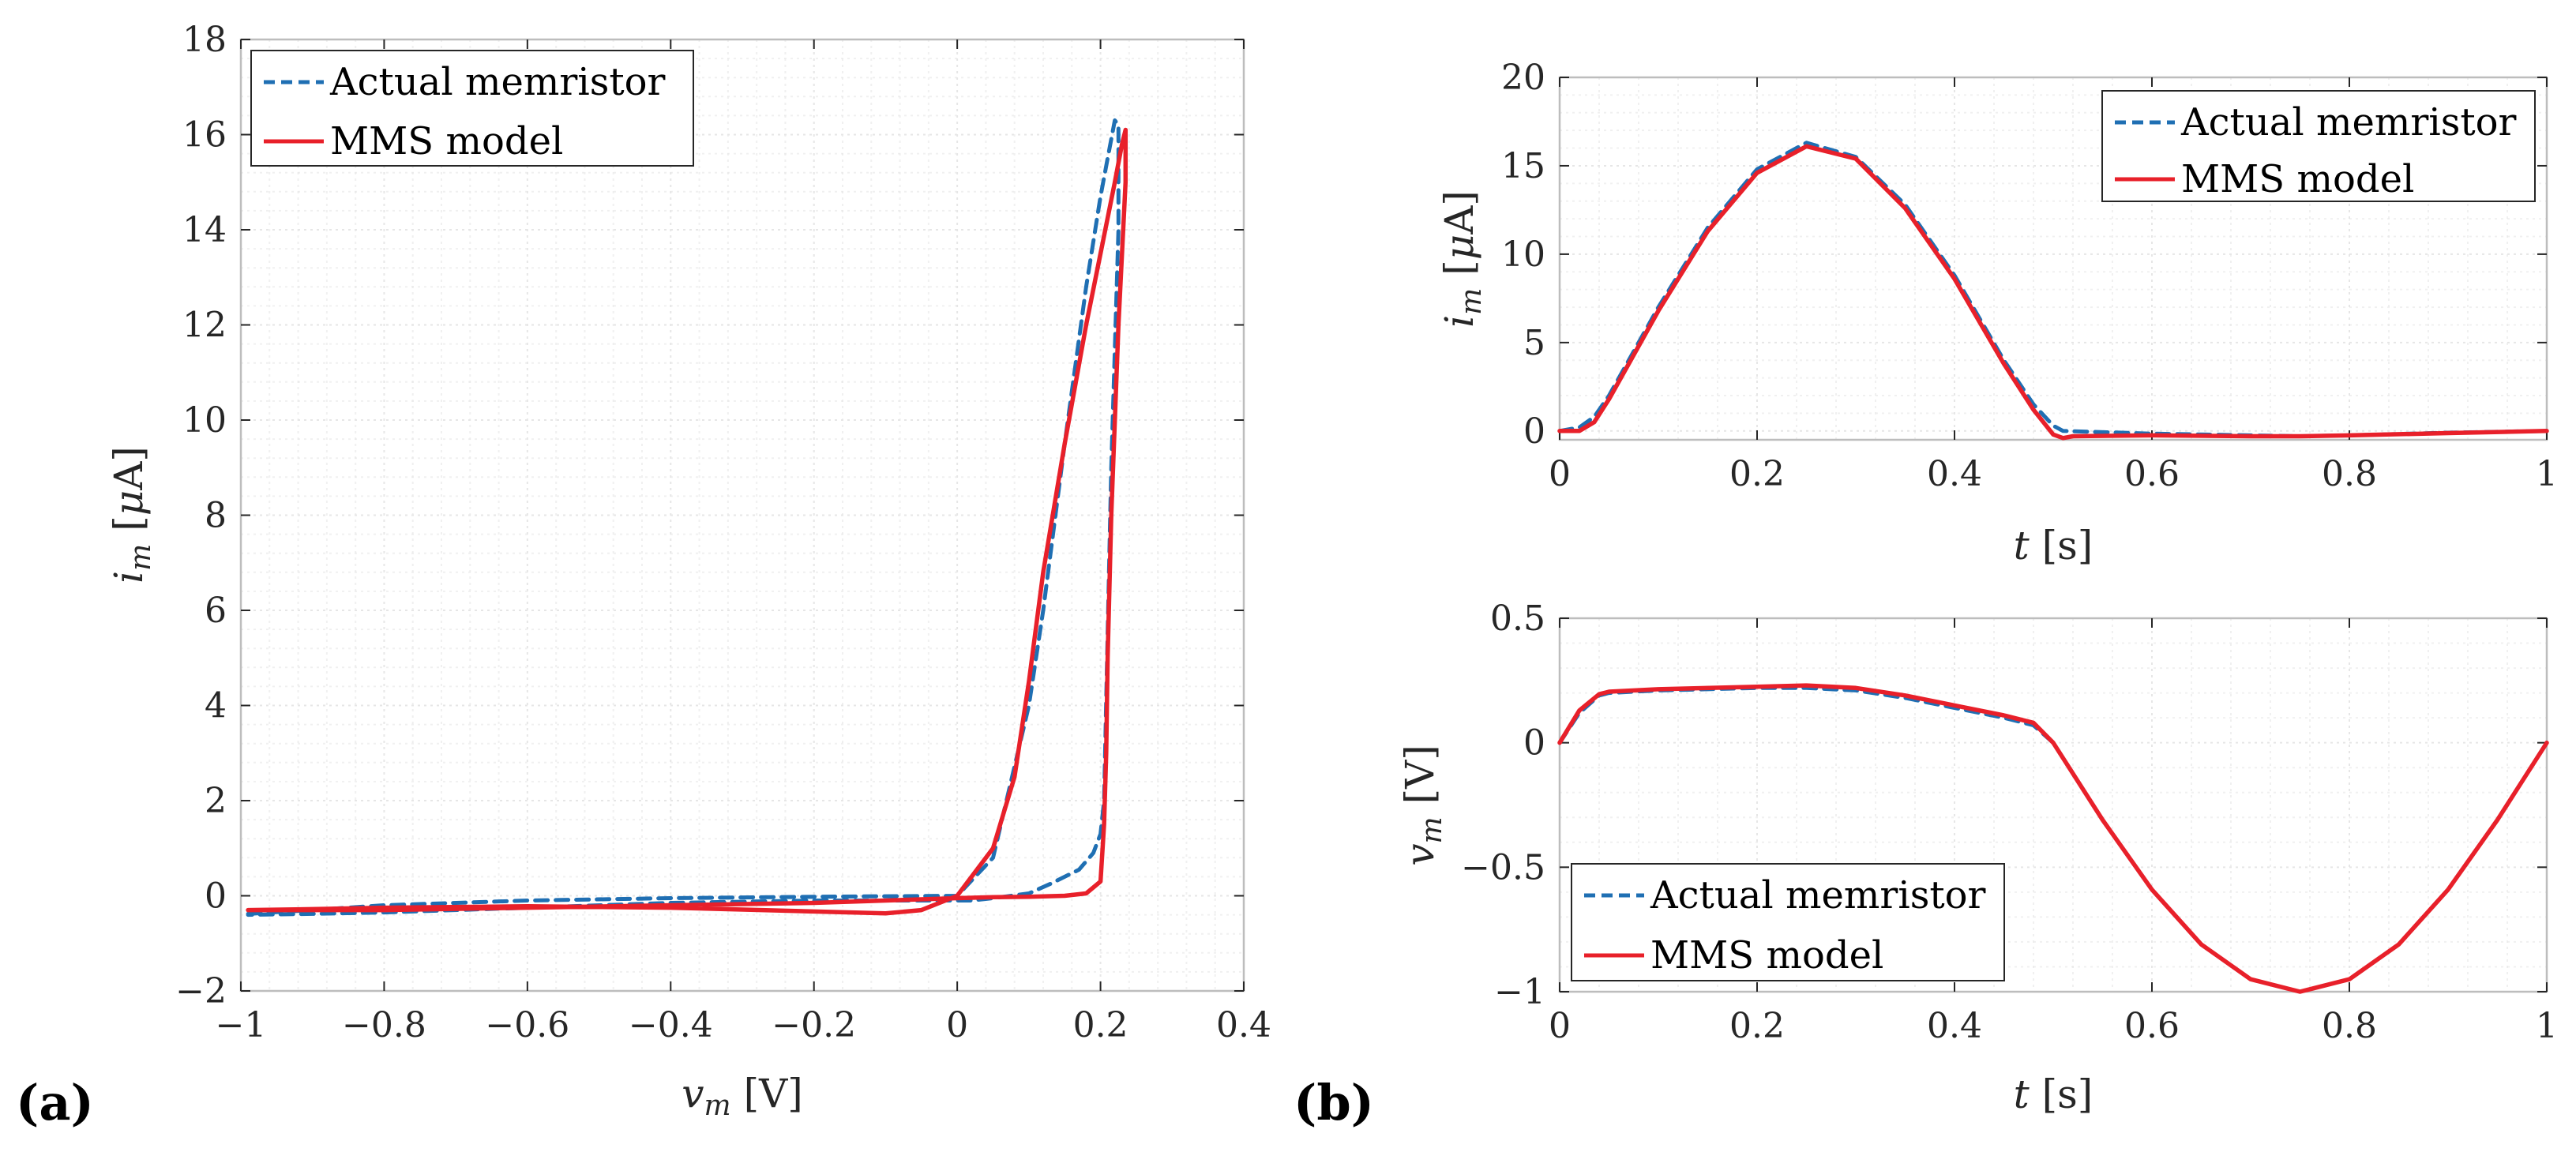 The image size is (2576, 1152). What do you see at coordinates (1517, 619) in the screenshot?
I see `y-tick-label: 0.5` at bounding box center [1517, 619].